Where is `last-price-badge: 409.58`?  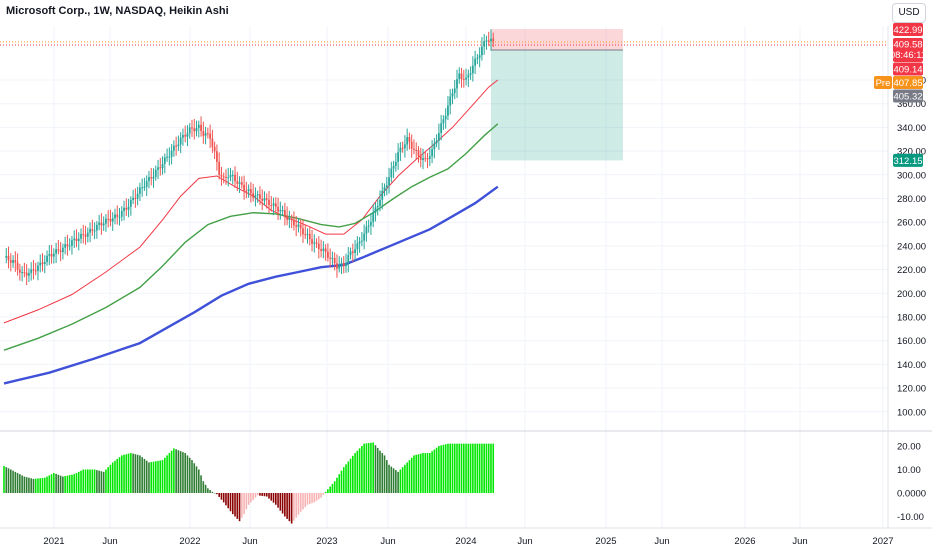 last-price-badge: 409.58 is located at coordinates (907, 44).